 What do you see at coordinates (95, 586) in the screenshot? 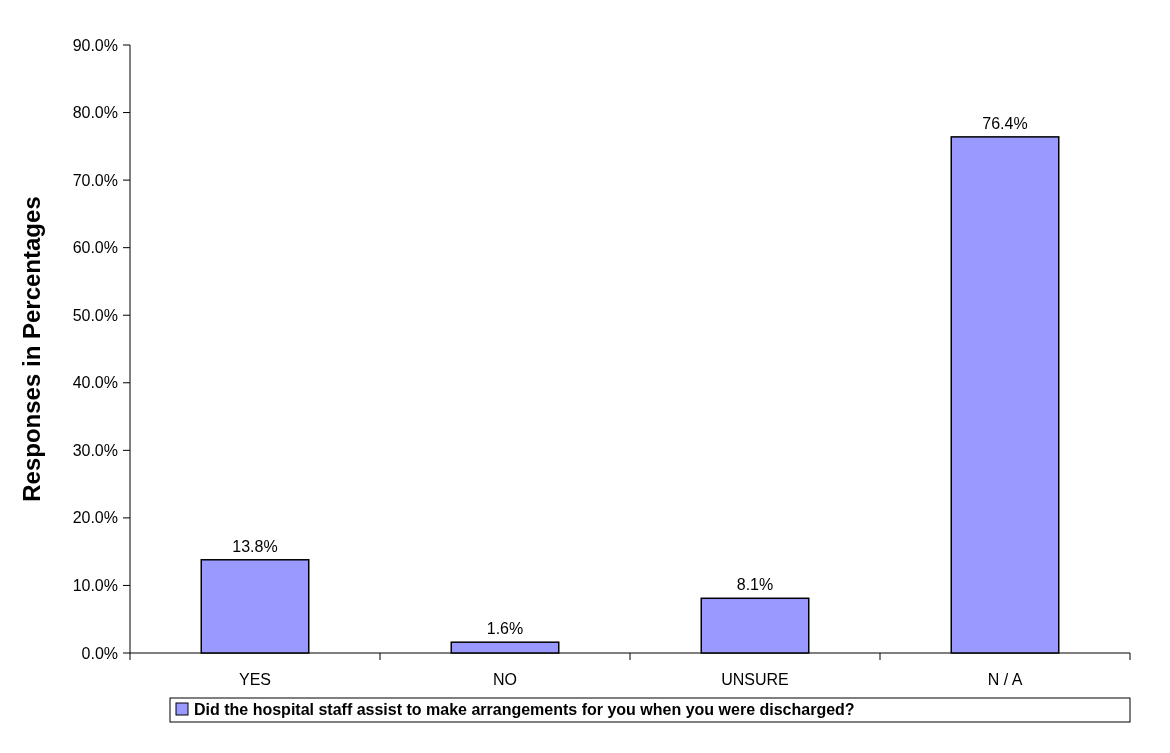
I see `y-tick-label: 10.0%` at bounding box center [95, 586].